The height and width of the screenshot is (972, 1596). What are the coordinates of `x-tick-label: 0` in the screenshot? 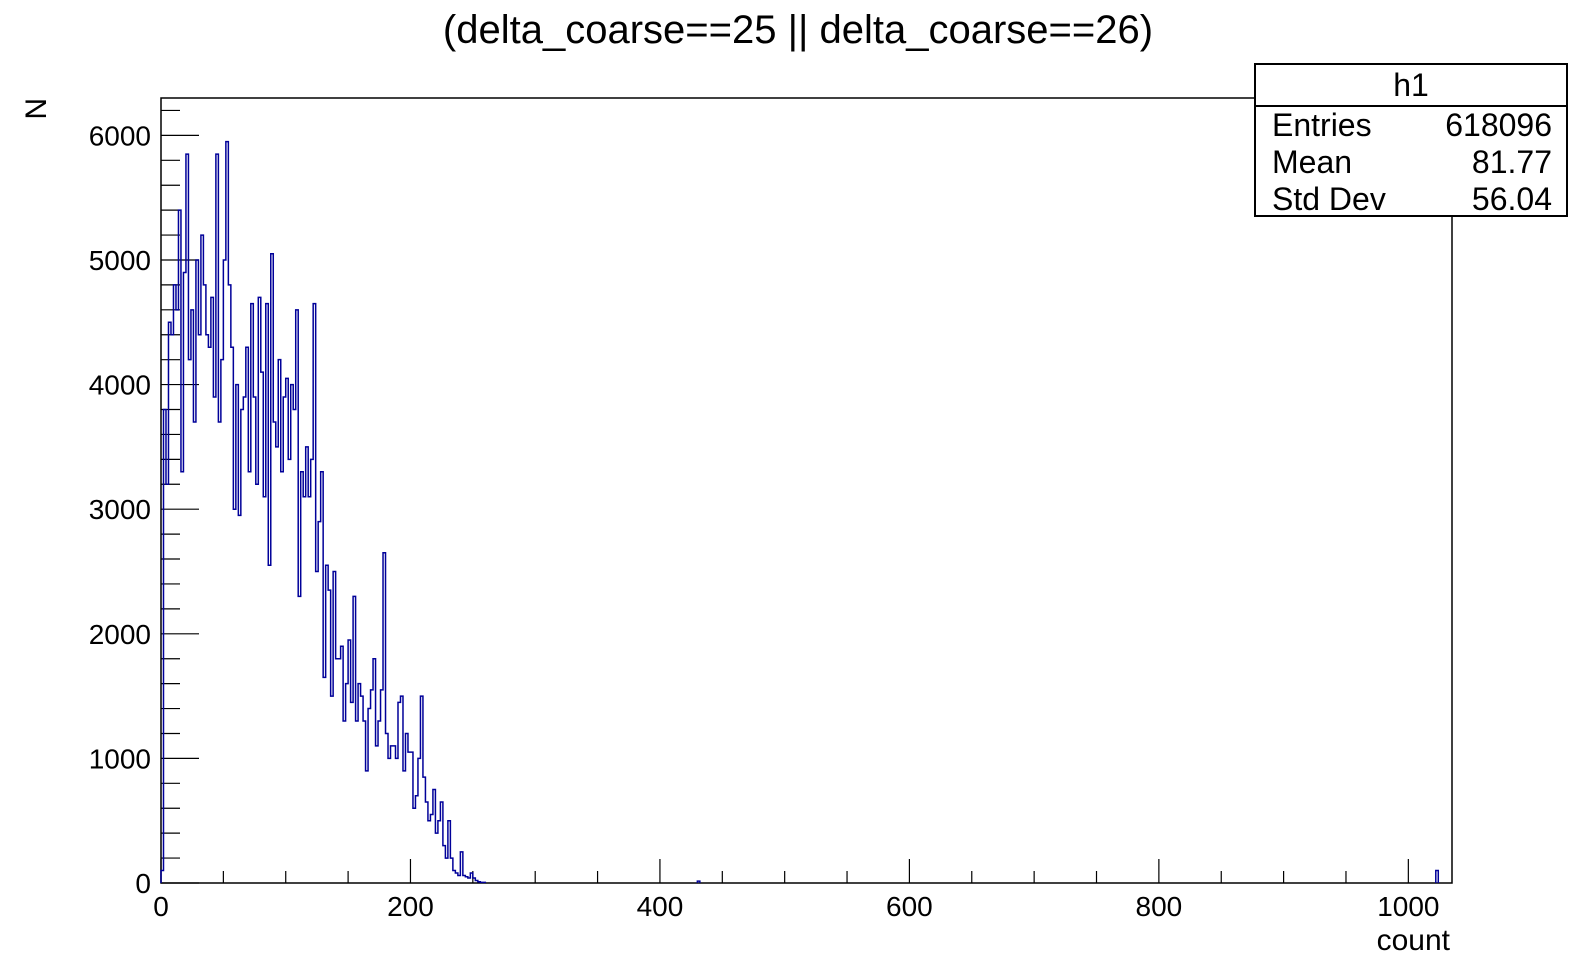 It's located at (161, 906).